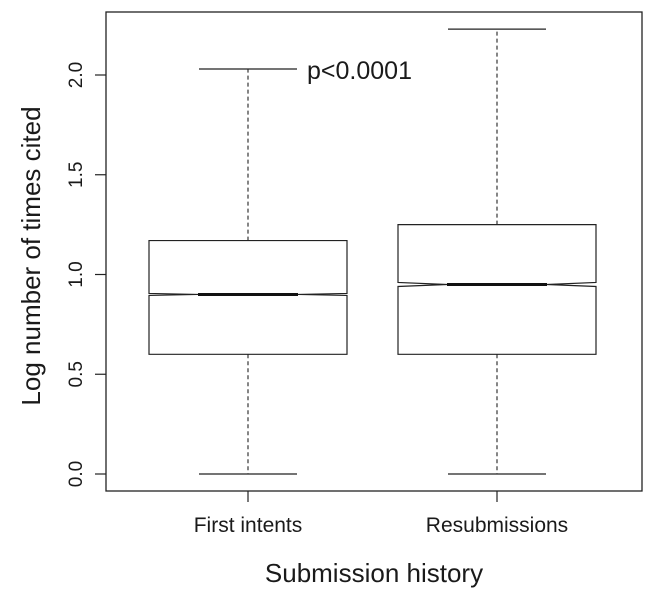  Describe the element at coordinates (76, 274) in the screenshot. I see `y-tick-label: 1.0` at that location.